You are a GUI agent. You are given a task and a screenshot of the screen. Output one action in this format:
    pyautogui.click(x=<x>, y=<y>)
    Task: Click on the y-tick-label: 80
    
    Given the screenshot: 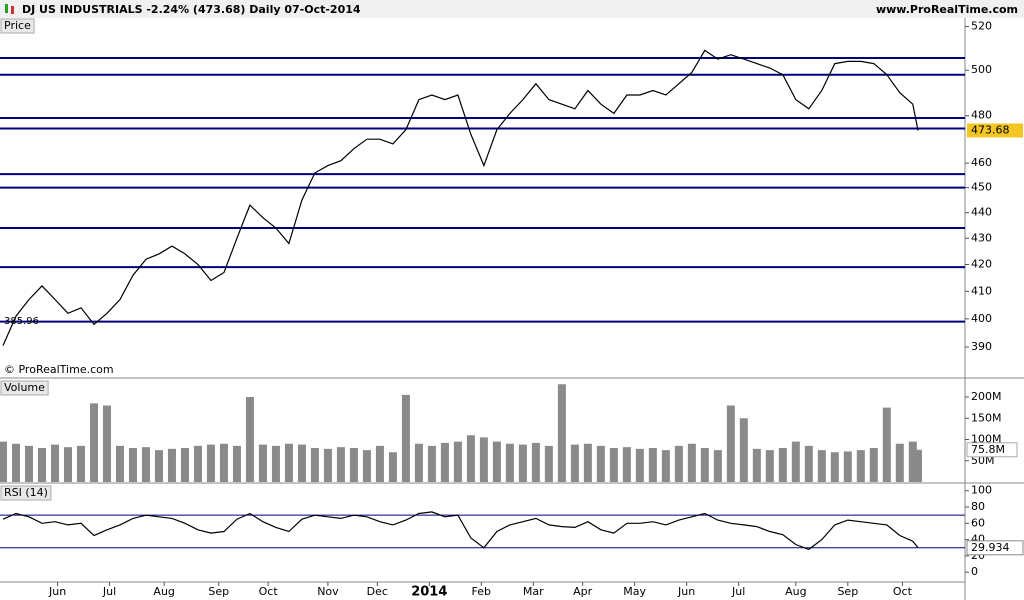 What is the action you would take?
    pyautogui.click(x=978, y=506)
    